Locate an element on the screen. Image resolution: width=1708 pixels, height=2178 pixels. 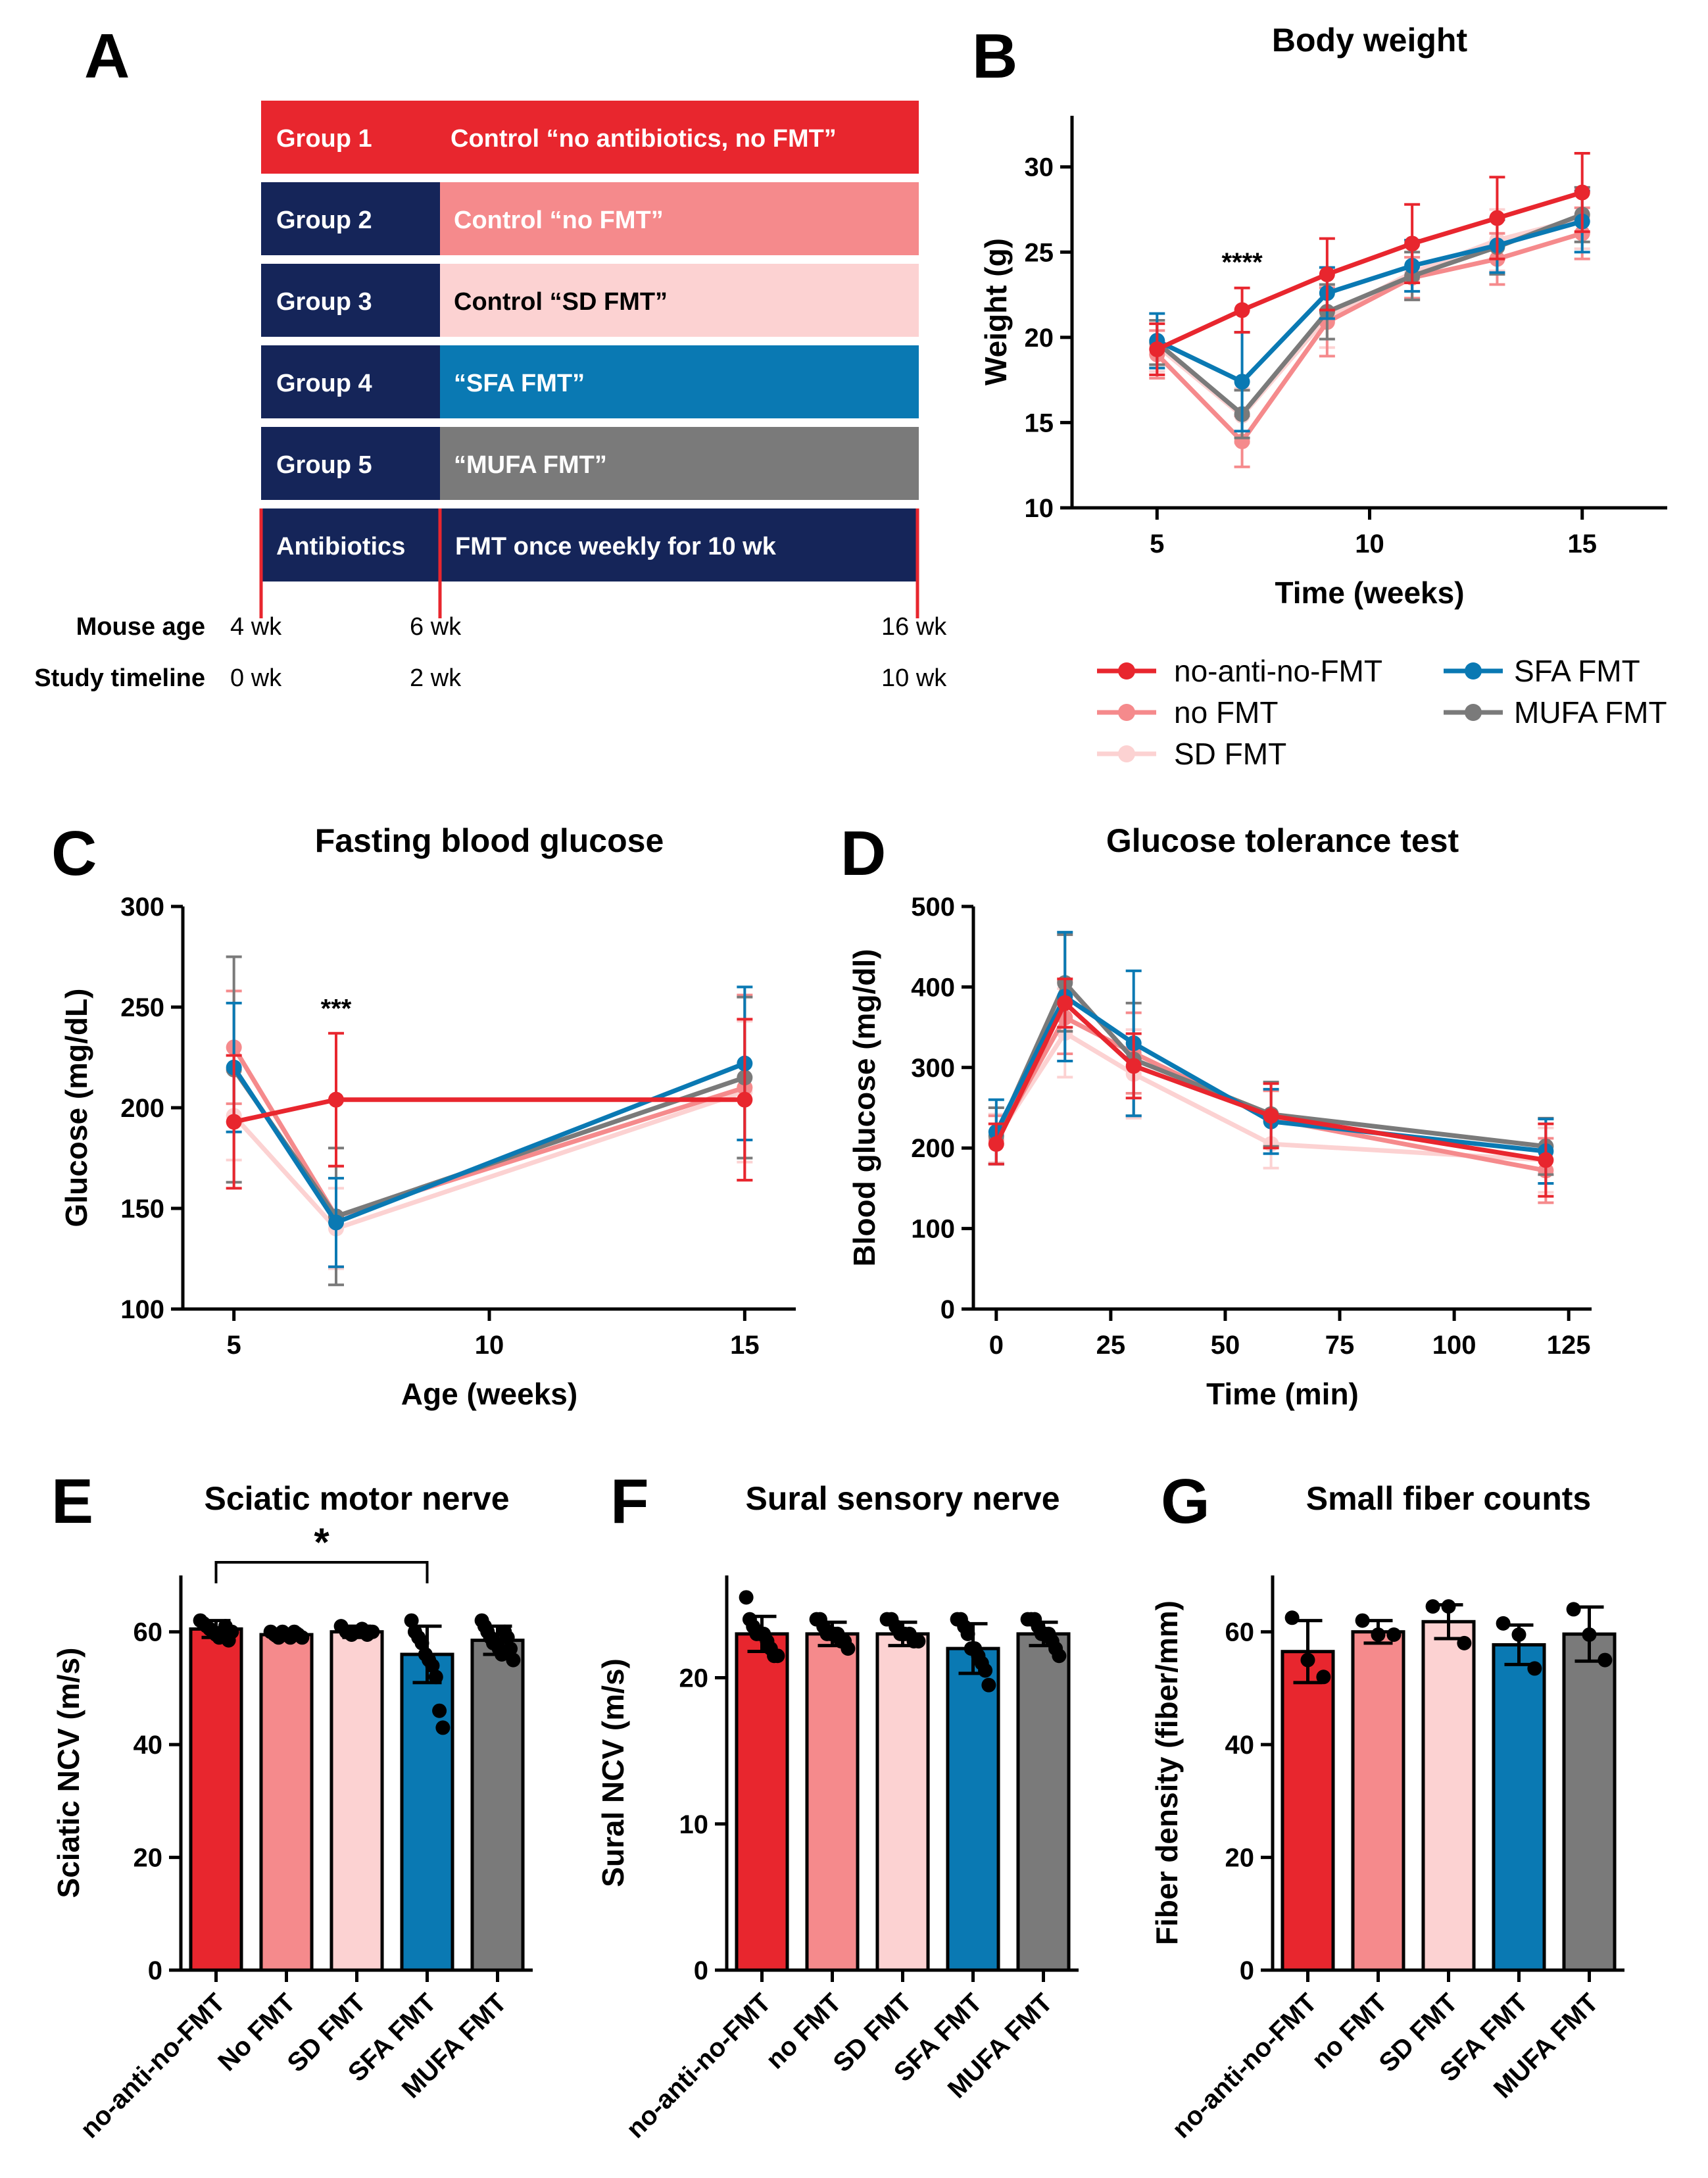
timeline-fmt: FMT once weekly for 10 wk is located at coordinates (616, 546).